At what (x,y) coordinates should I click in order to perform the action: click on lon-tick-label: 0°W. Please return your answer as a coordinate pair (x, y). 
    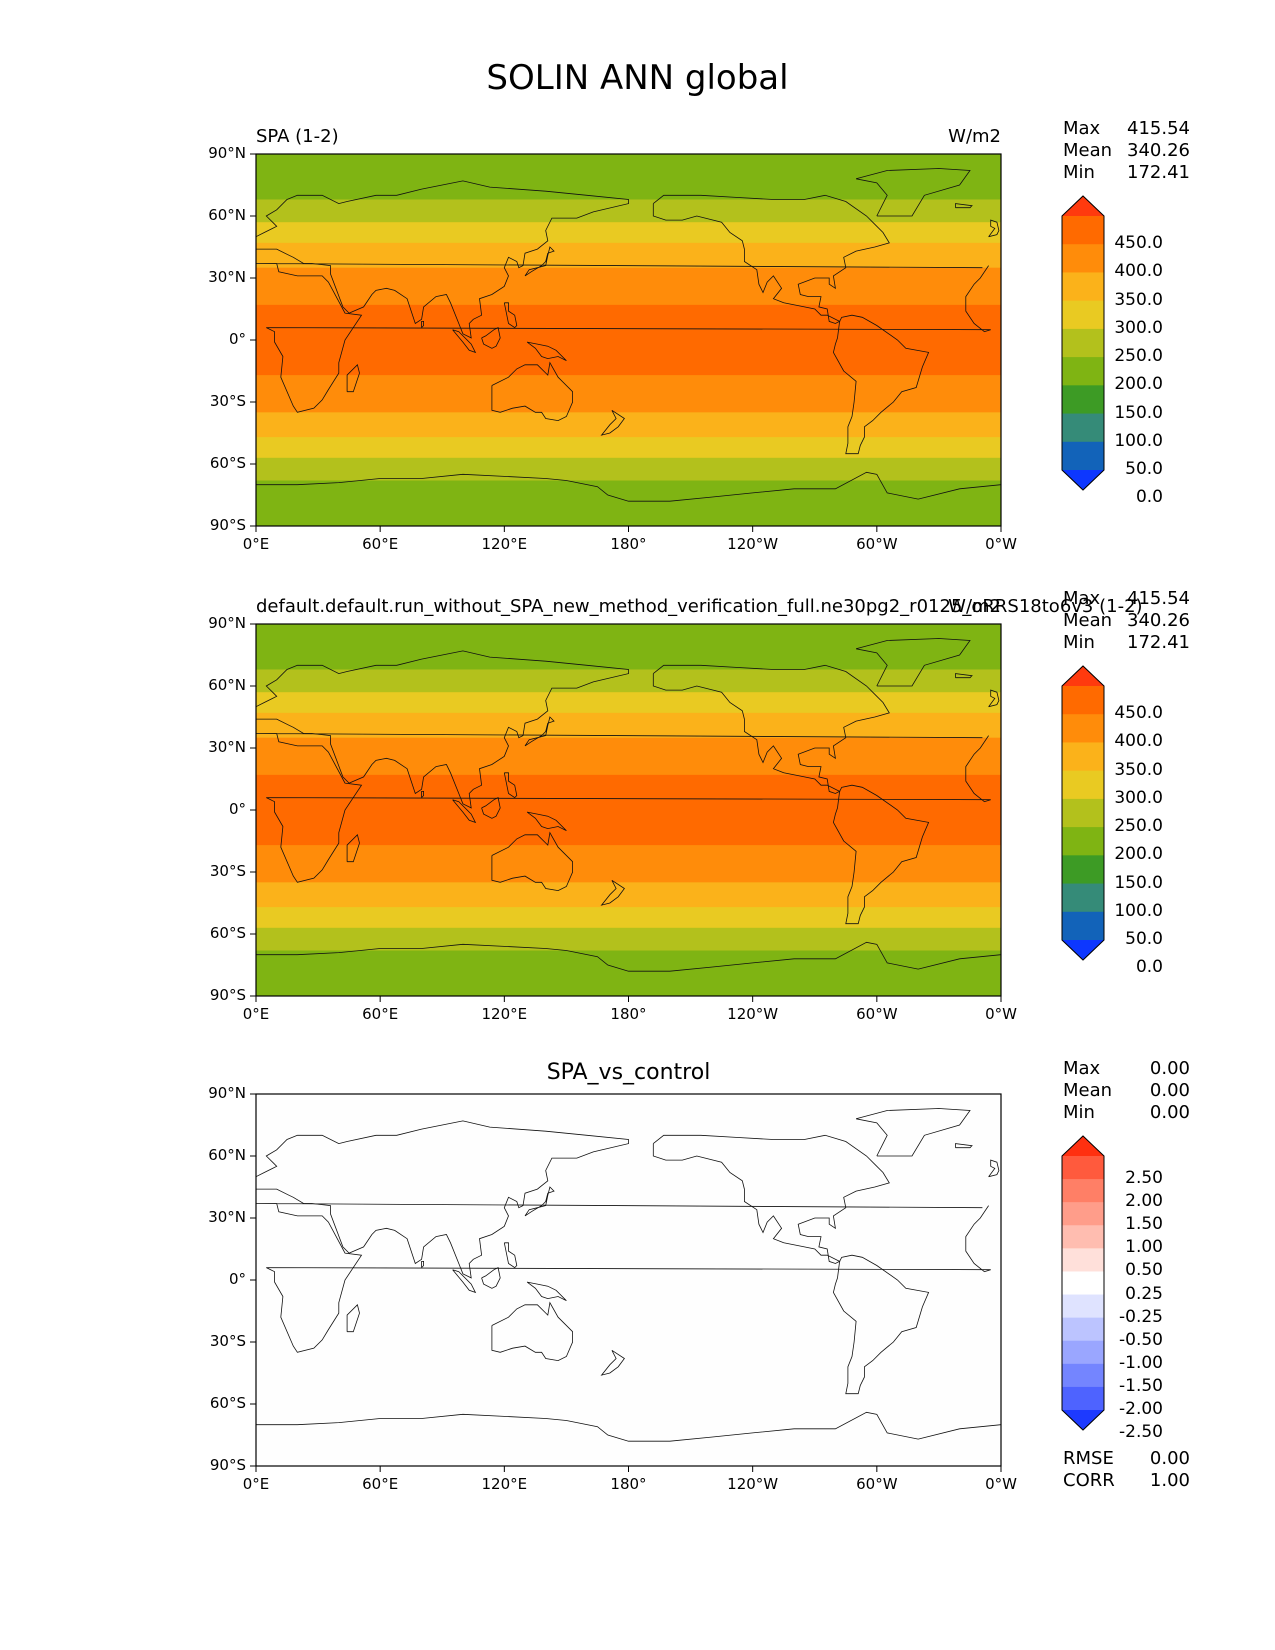
    Looking at the image, I should click on (1001, 544).